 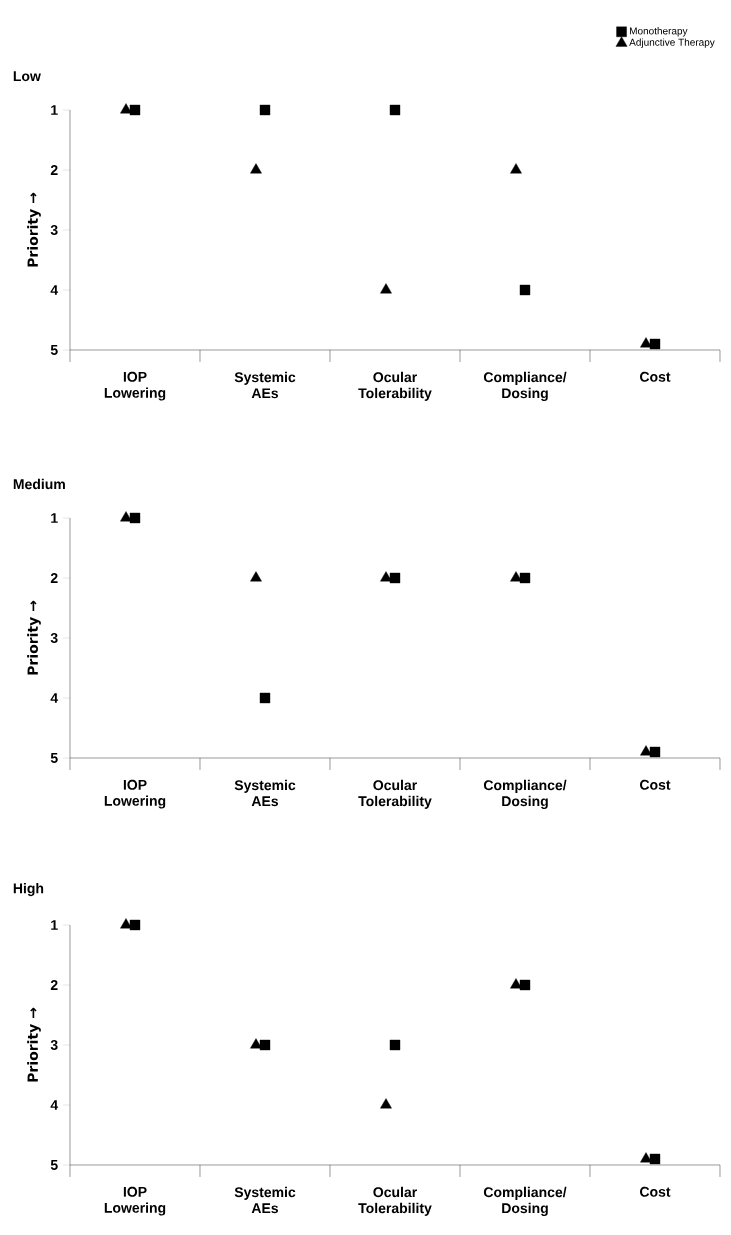 I want to click on legend-label: Adjunctive Therapy, so click(x=672, y=43).